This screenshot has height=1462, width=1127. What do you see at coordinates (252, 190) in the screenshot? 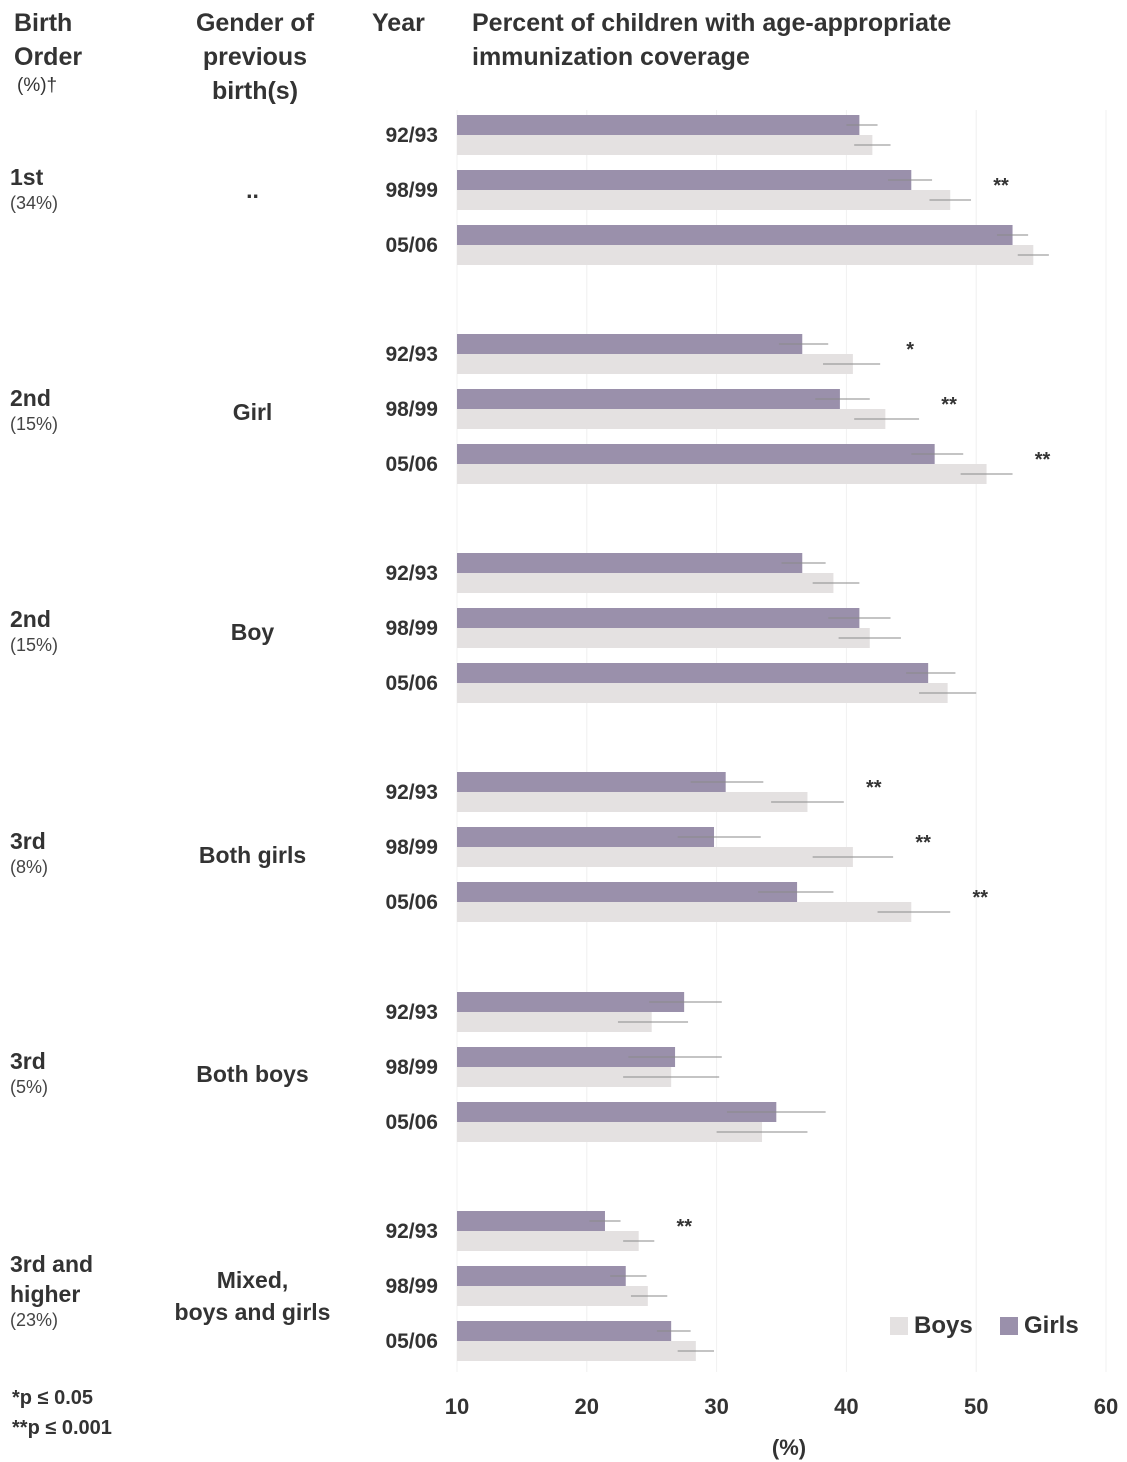
I see `group-gender-none: ..` at bounding box center [252, 190].